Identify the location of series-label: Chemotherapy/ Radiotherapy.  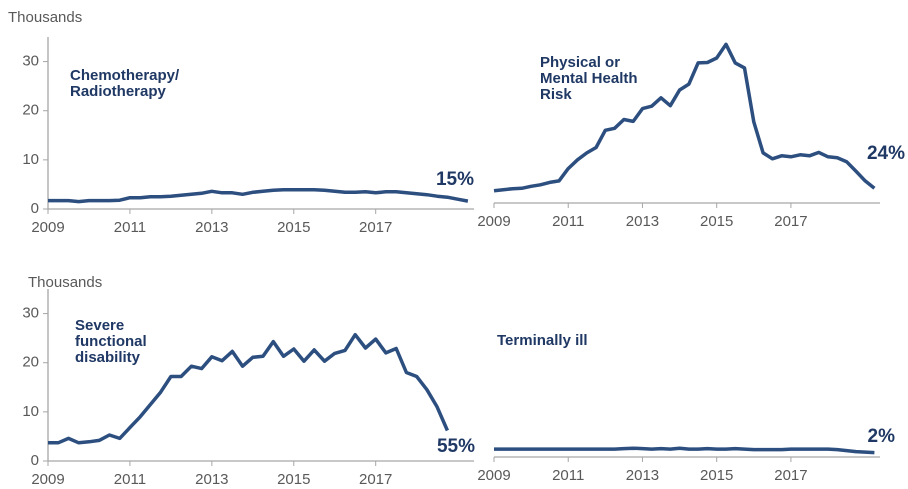
(125, 83).